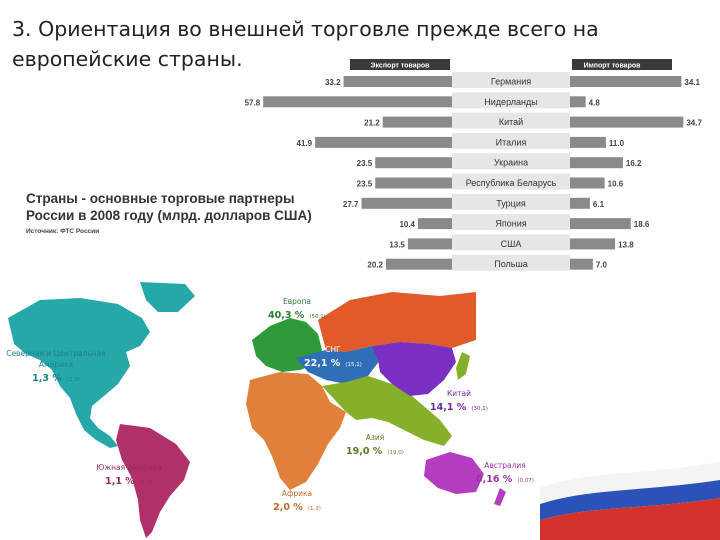 This screenshot has height=540, width=720. I want to click on export-header-label: Экспорт товаров, so click(401, 66).